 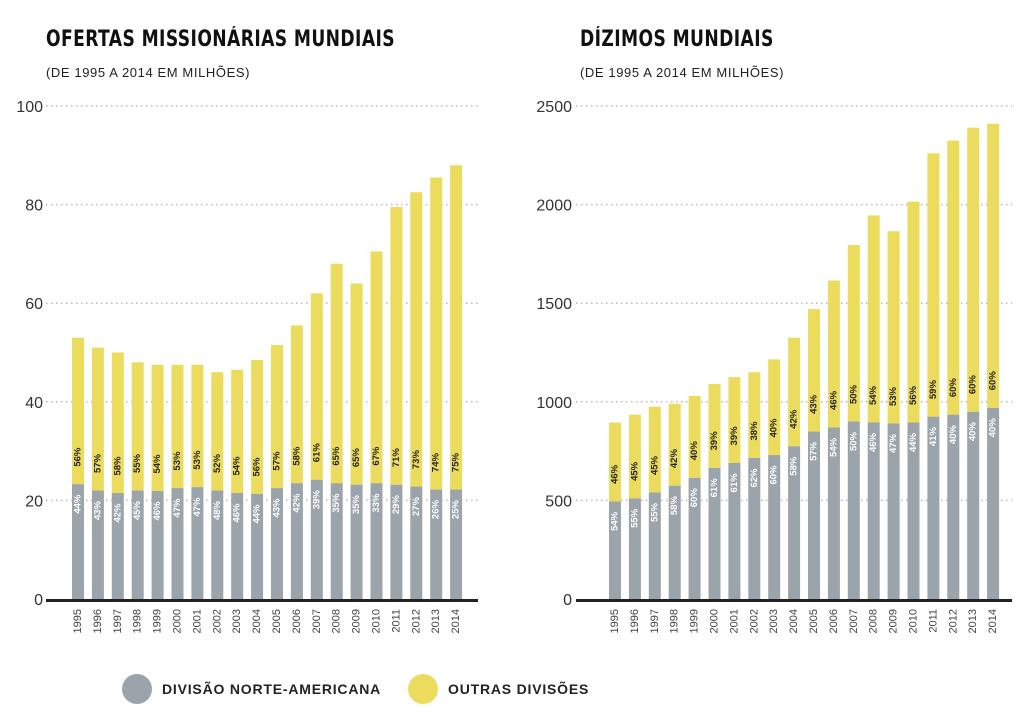 I want to click on x-tick-label: 2011, so click(x=396, y=621).